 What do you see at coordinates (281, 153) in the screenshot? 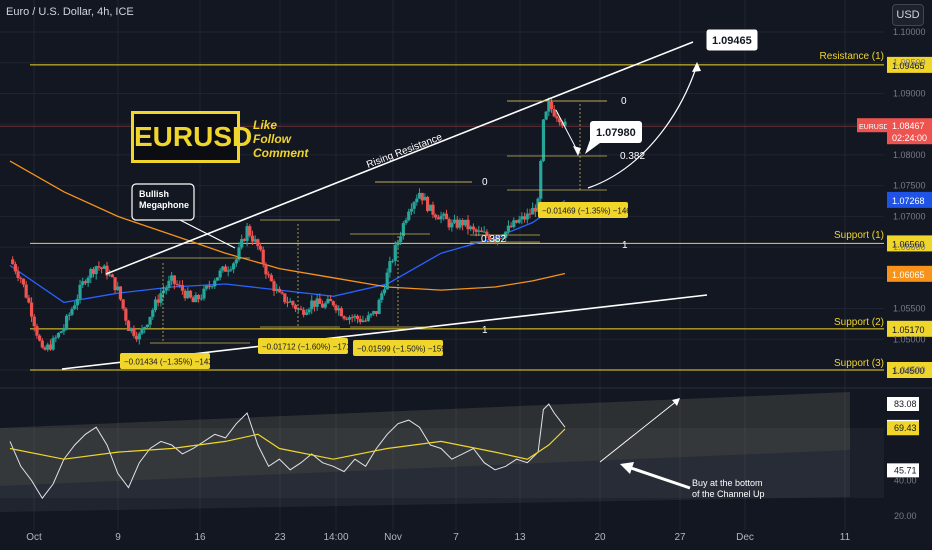
I see `cta-comment: Comment` at bounding box center [281, 153].